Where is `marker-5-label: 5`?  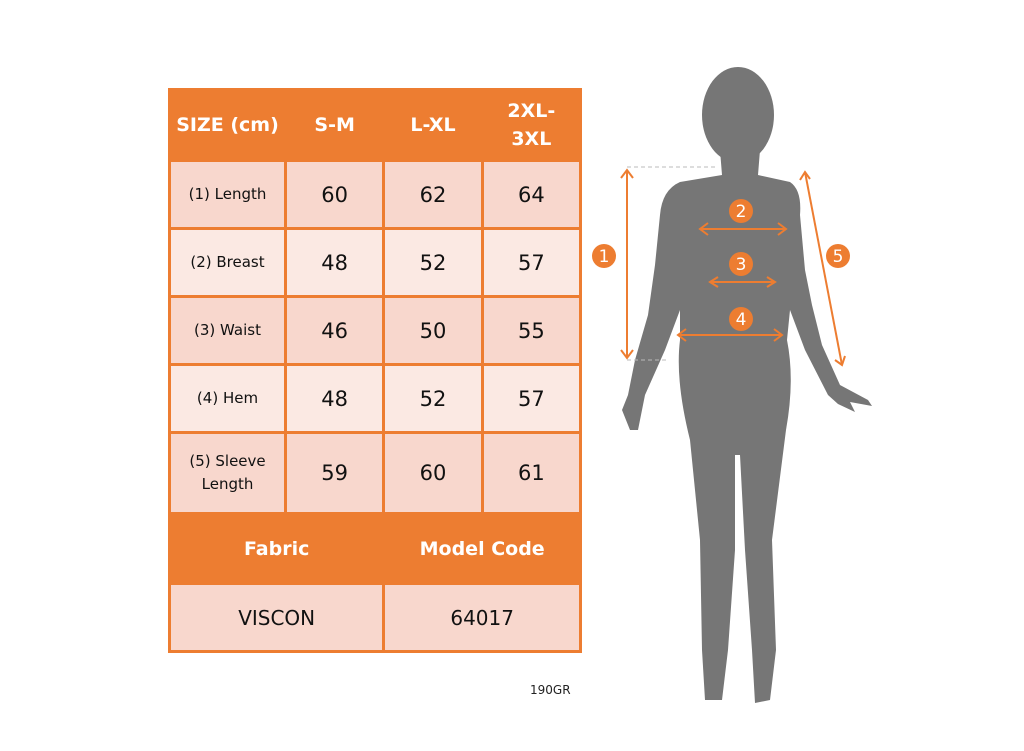
marker-5-label: 5 is located at coordinates (838, 257).